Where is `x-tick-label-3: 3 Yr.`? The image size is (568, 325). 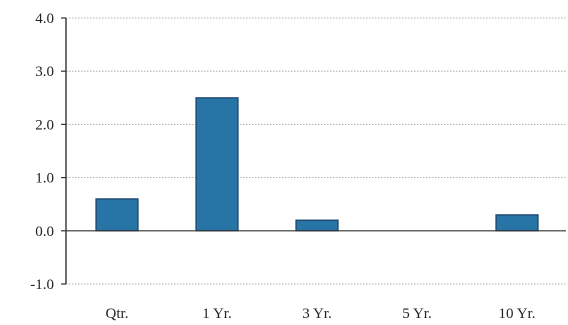 x-tick-label-3: 3 Yr. is located at coordinates (316, 314).